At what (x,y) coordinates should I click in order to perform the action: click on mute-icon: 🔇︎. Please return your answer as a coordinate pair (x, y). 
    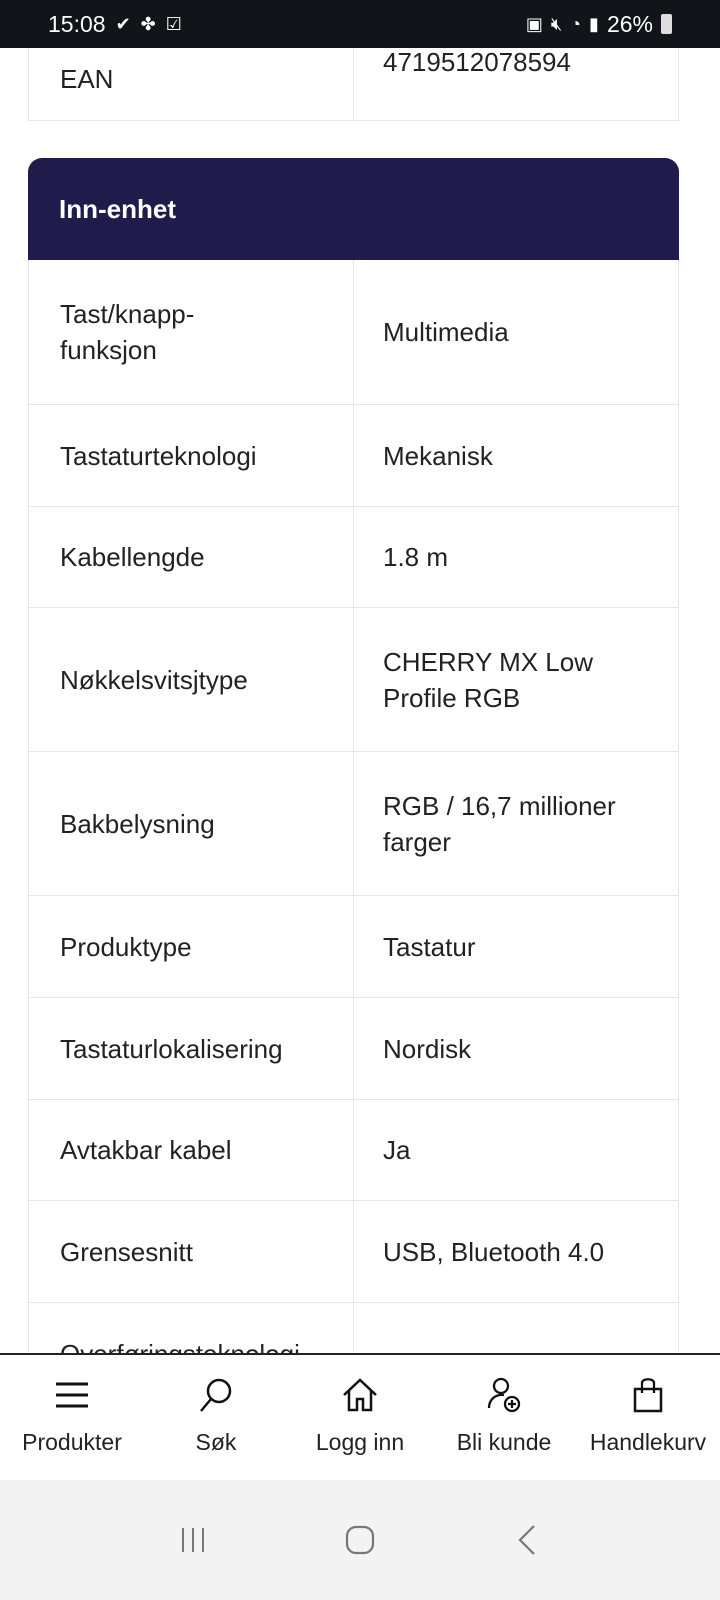
    Looking at the image, I should click on (556, 23).